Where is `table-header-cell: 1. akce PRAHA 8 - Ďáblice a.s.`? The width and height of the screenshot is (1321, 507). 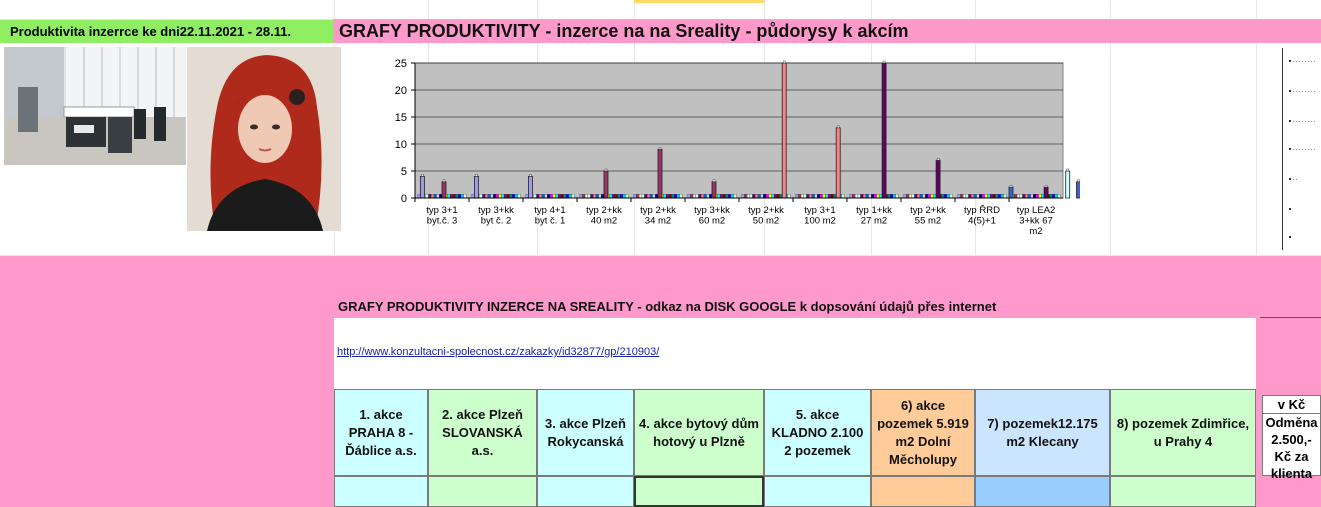
table-header-cell: 1. akce PRAHA 8 - Ďáblice a.s. is located at coordinates (381, 432).